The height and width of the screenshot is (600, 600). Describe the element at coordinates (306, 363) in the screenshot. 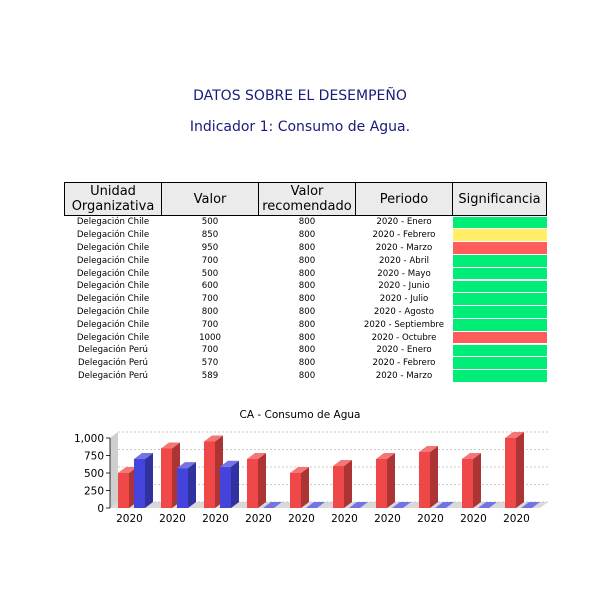

I see `table-row: Delegación Perú 570 800 2020 - Febrero` at that location.